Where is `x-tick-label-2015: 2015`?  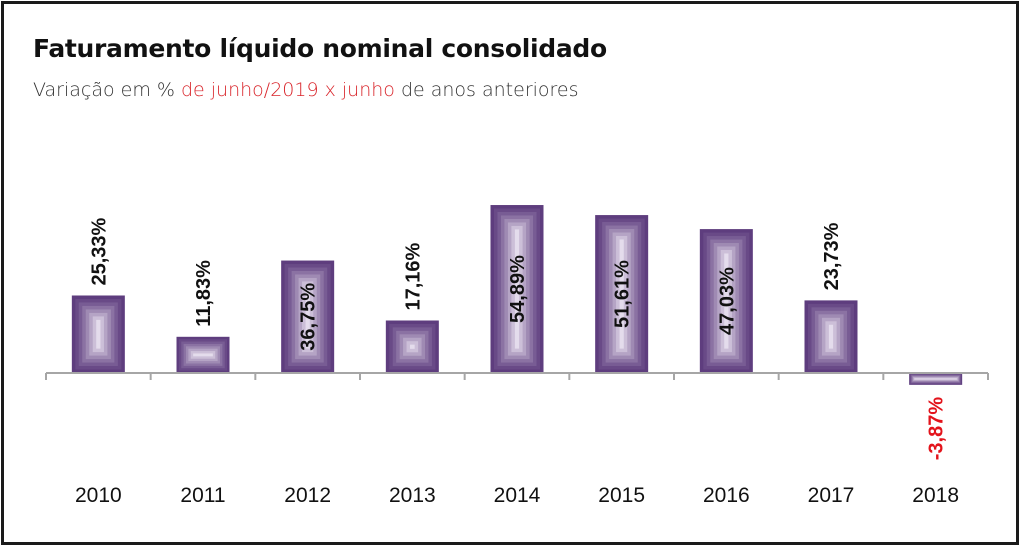
x-tick-label-2015: 2015 is located at coordinates (621, 495).